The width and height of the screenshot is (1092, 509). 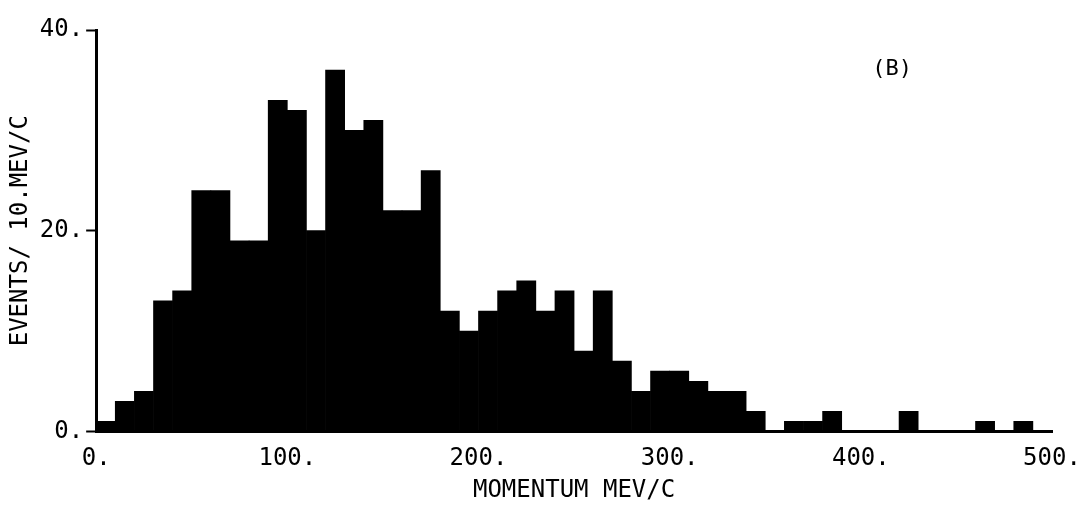 What do you see at coordinates (61, 228) in the screenshot?
I see `y-tick-label: 20.` at bounding box center [61, 228].